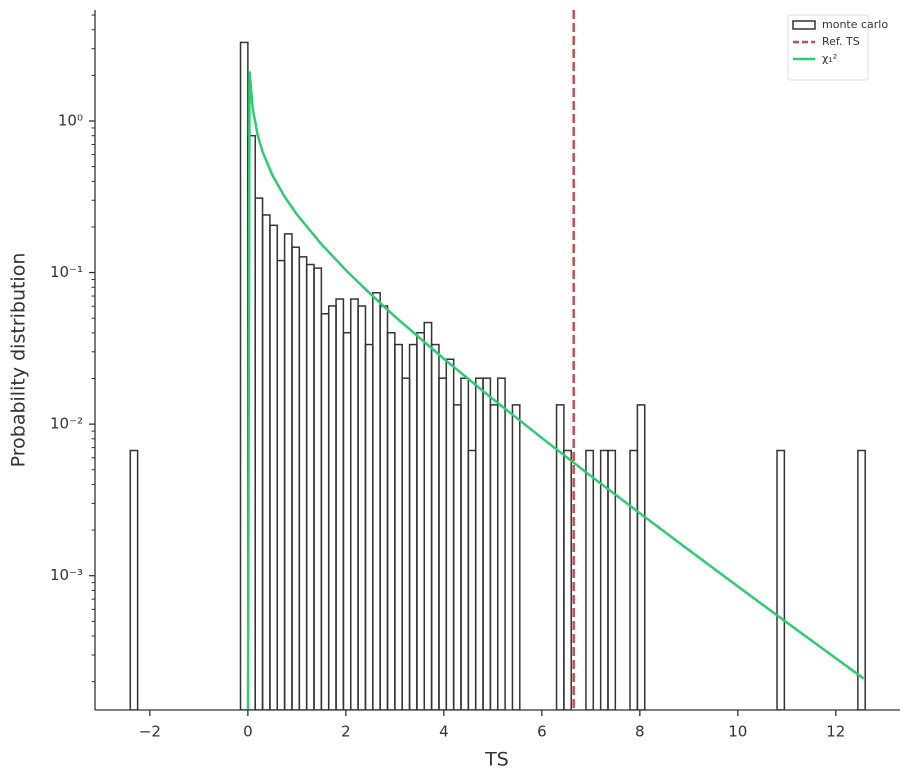 Image resolution: width=911 pixels, height=781 pixels. Describe the element at coordinates (70, 121) in the screenshot. I see `y-tick-label: 10⁰` at that location.